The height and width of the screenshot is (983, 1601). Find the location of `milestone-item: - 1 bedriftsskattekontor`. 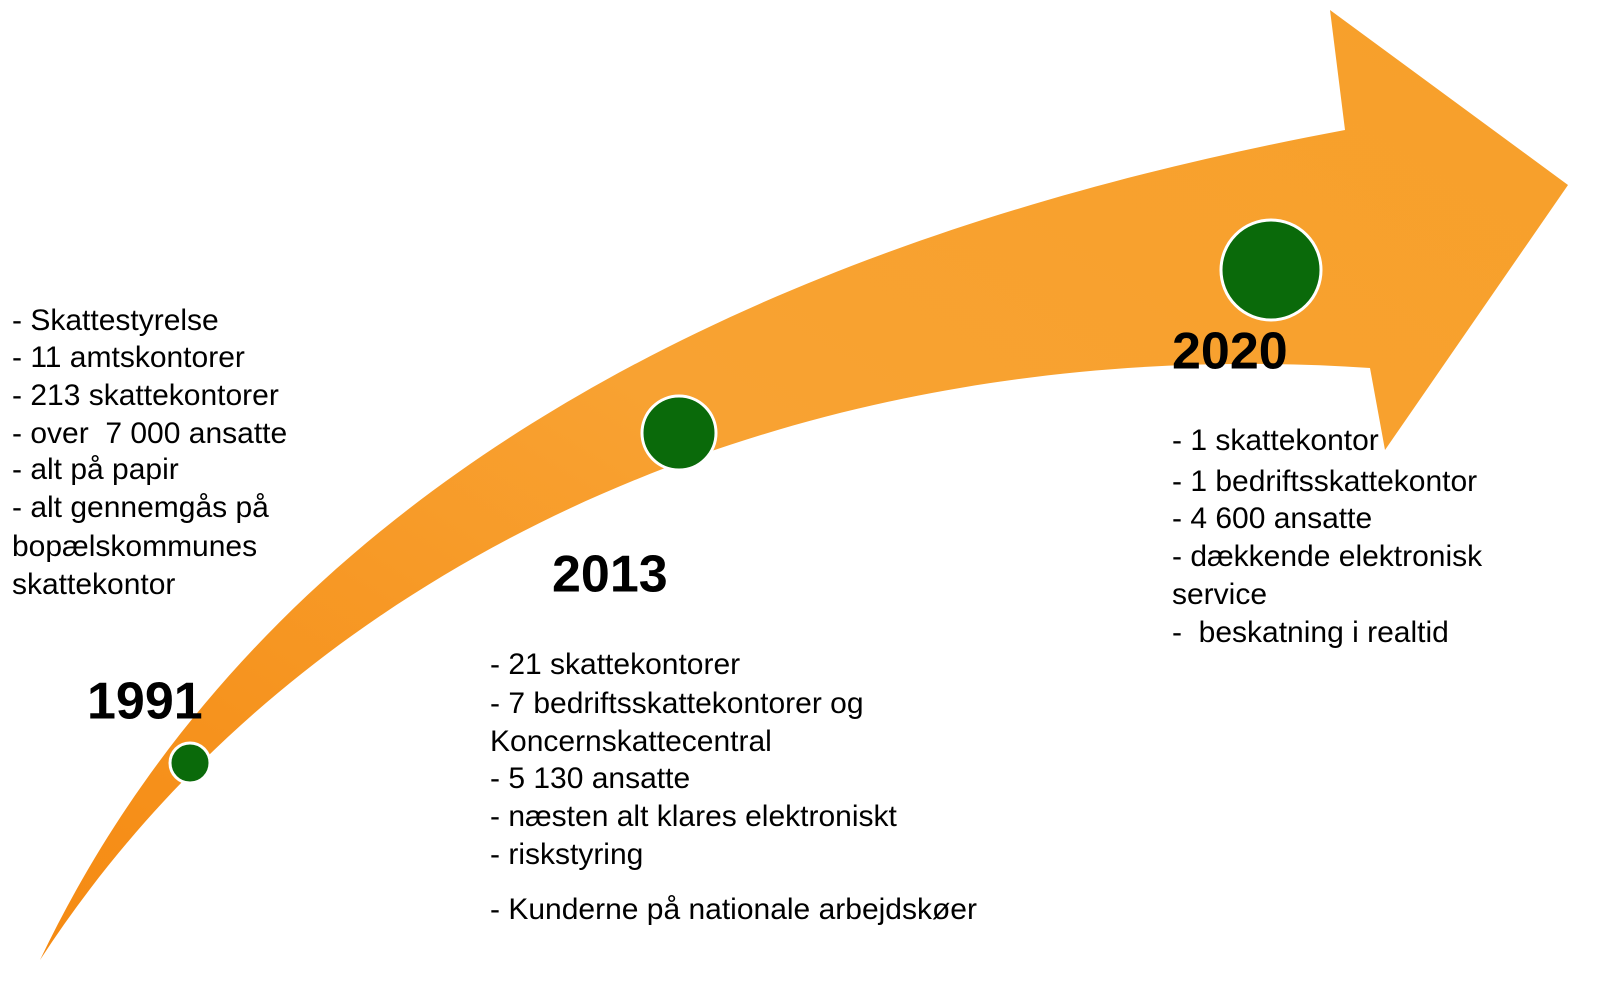

milestone-item: - 1 bedriftsskattekontor is located at coordinates (1324, 481).